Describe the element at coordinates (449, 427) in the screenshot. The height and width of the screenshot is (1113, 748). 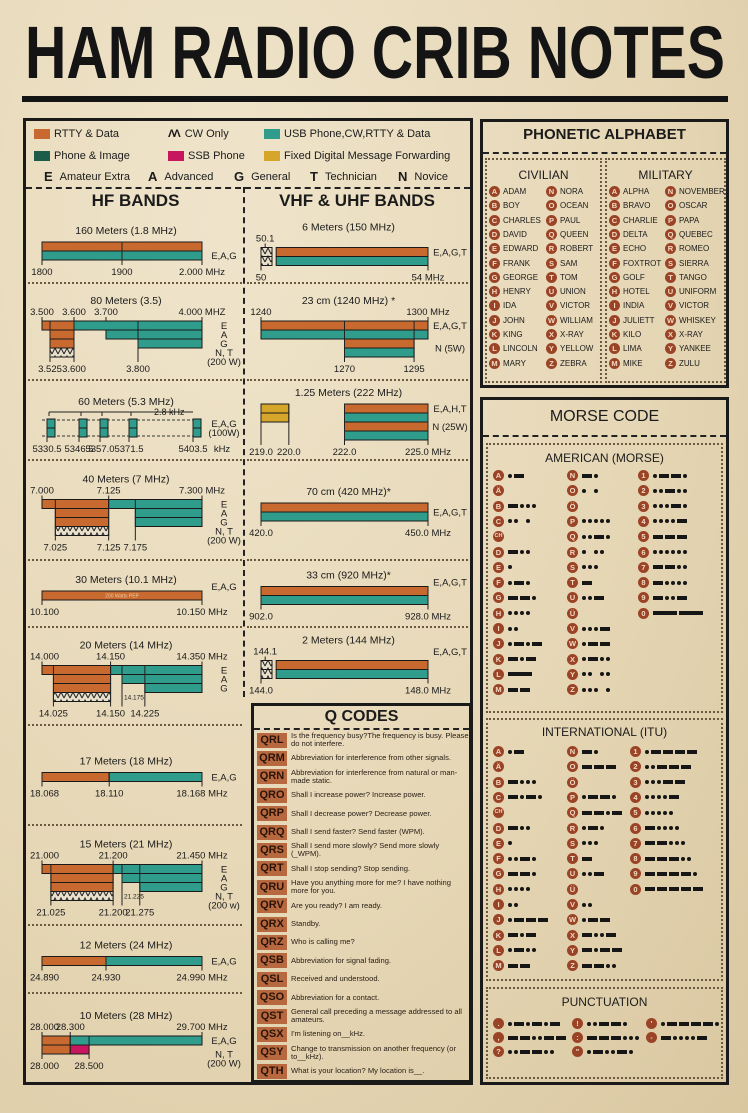
I see `license-label: N (25W)` at that location.